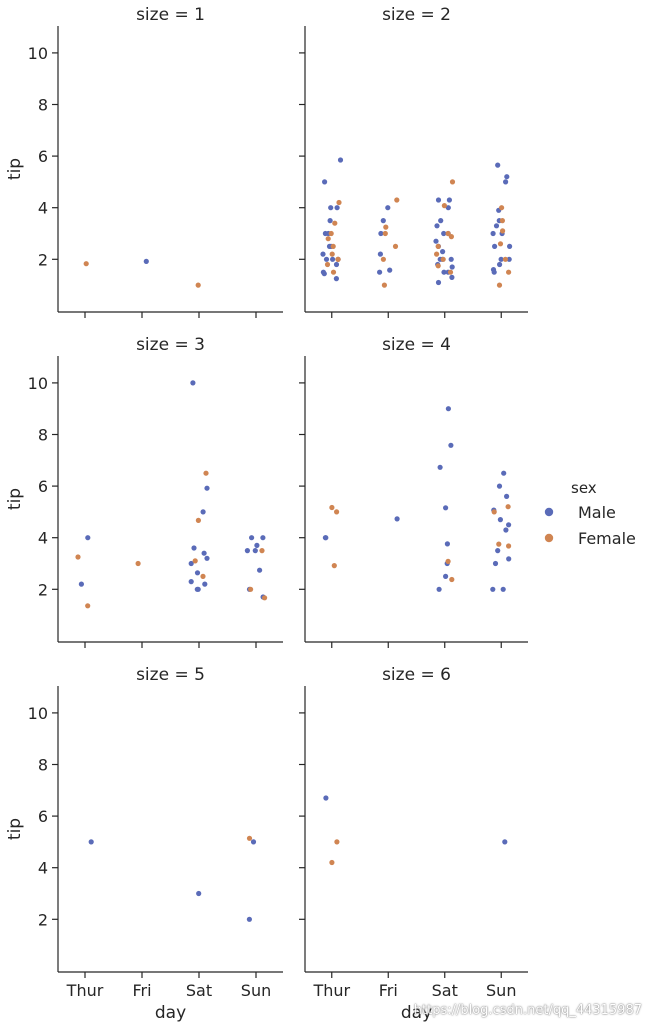 The image size is (650, 1028). What do you see at coordinates (170, 675) in the screenshot?
I see `facet-title: size = 5` at bounding box center [170, 675].